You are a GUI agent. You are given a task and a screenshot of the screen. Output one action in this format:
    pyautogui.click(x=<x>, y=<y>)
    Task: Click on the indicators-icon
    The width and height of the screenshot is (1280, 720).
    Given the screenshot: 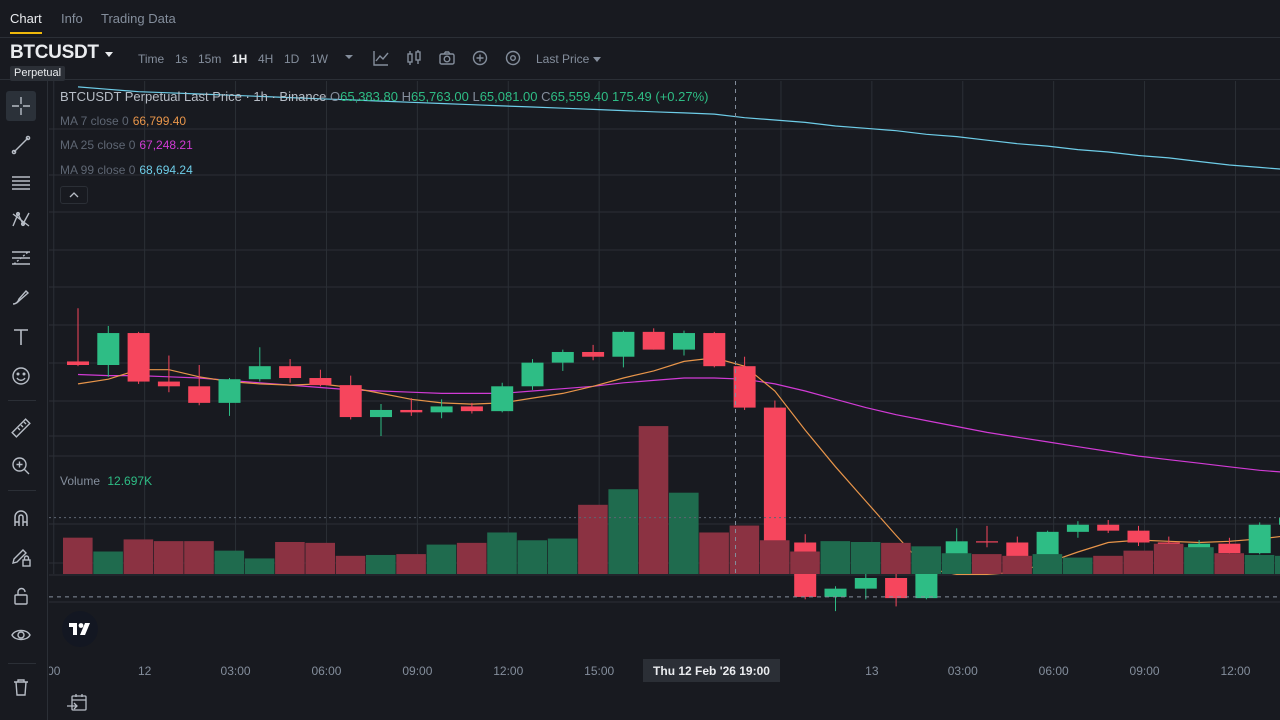 What is the action you would take?
    pyautogui.click(x=381, y=58)
    